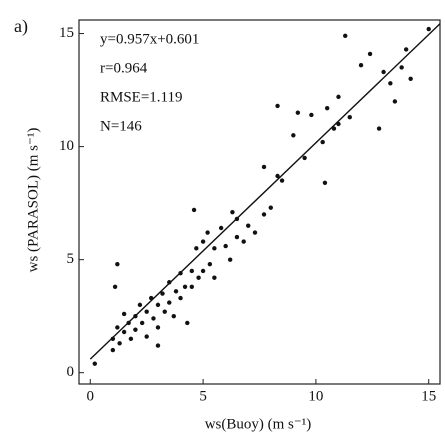 This screenshot has height=444, width=445. I want to click on panel-label: a), so click(21, 26).